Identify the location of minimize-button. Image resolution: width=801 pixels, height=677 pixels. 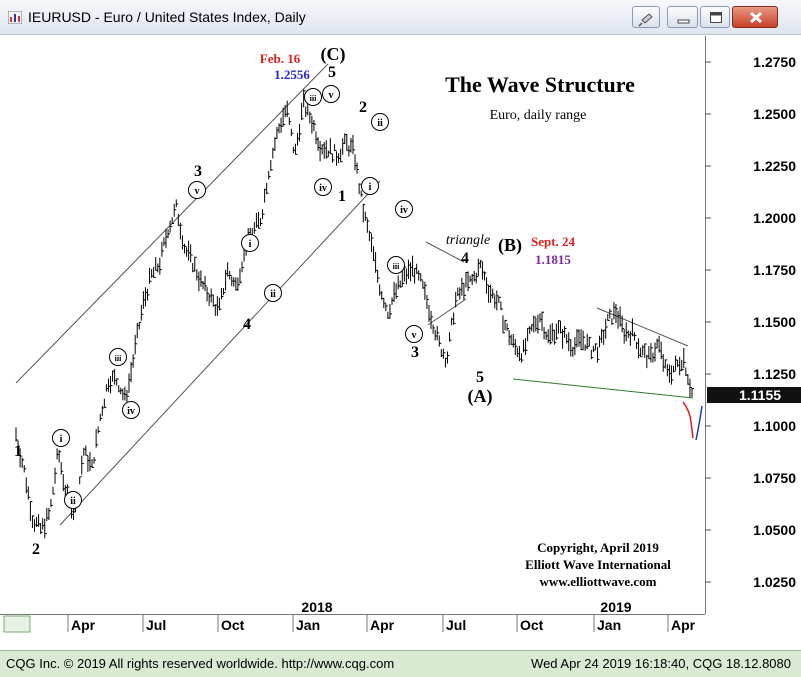
(682, 17).